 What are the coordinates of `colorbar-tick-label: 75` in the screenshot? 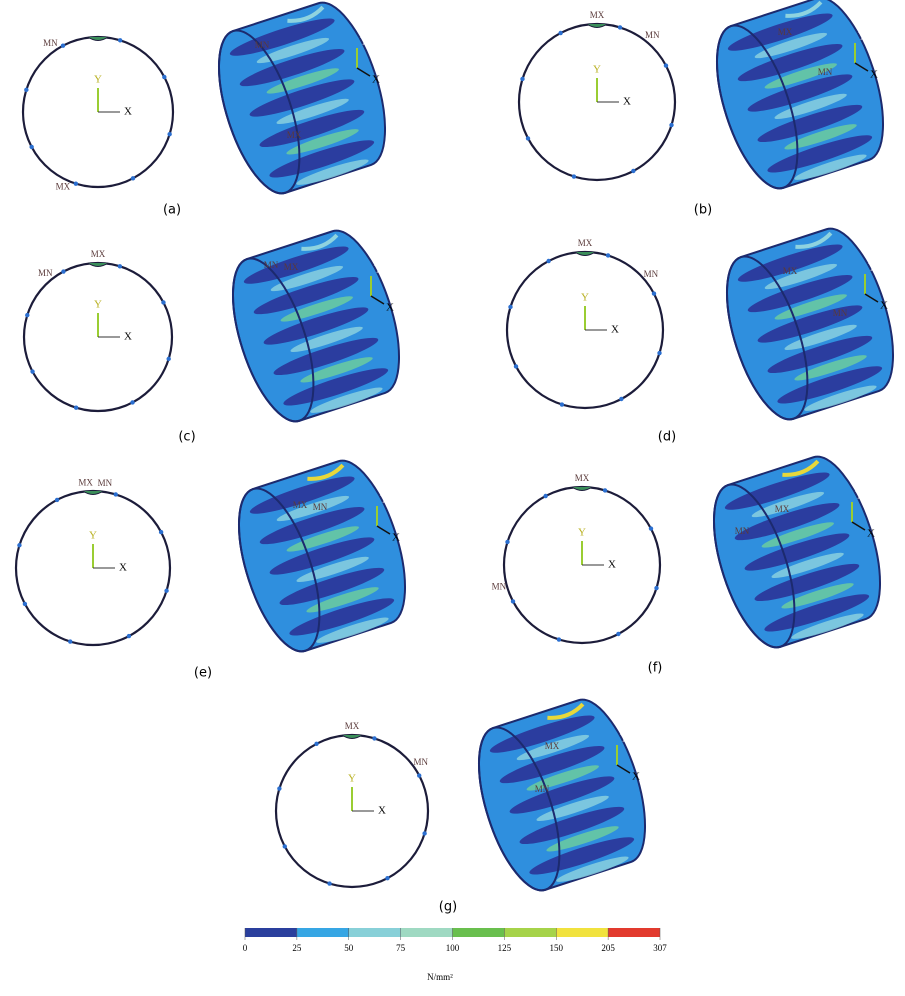 It's located at (401, 948).